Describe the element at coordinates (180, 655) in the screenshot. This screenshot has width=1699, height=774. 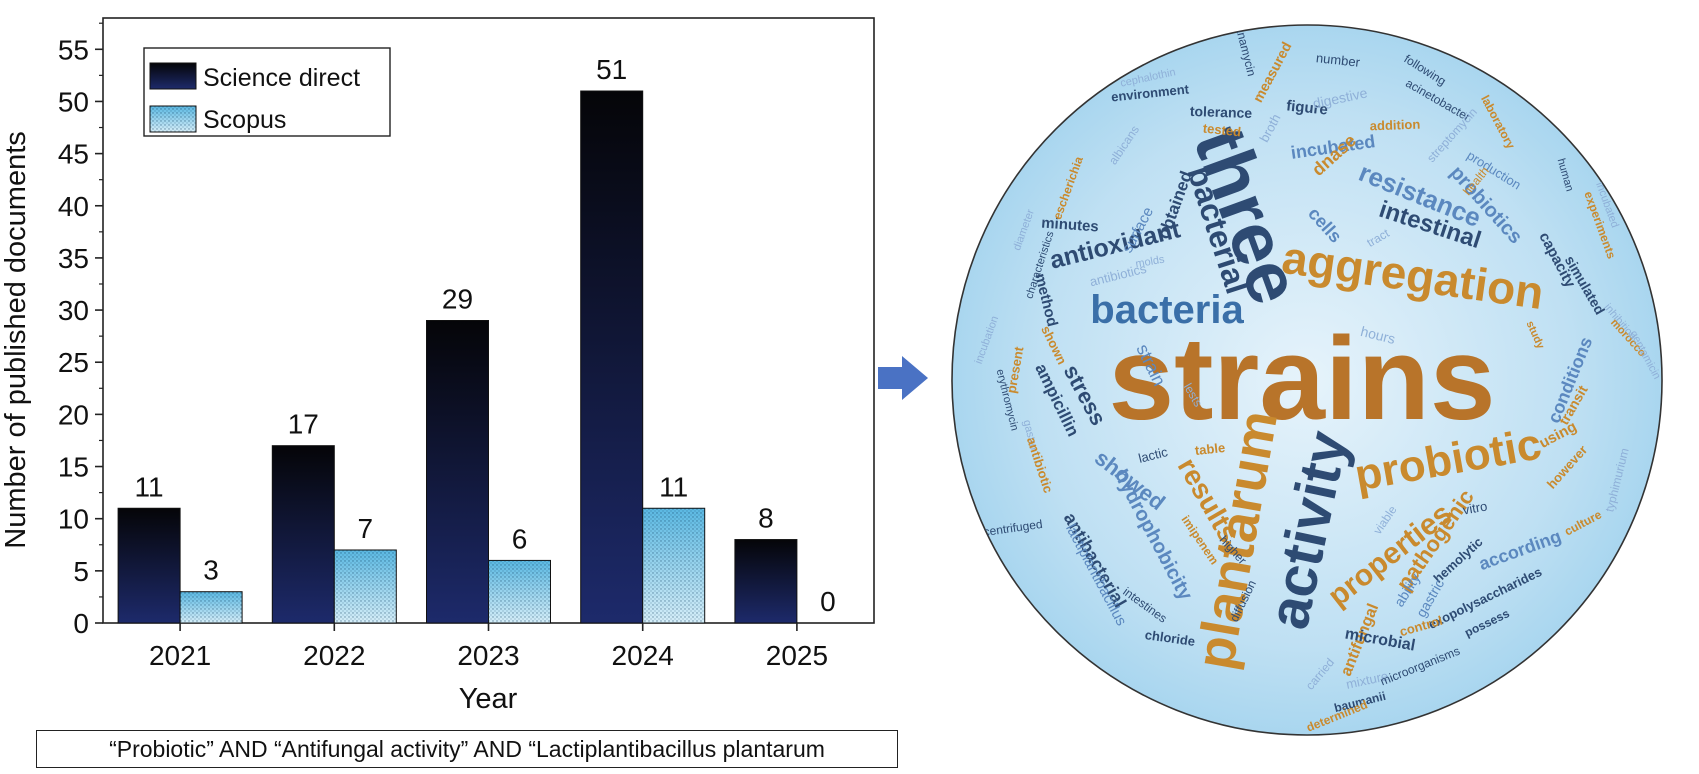
I see `x-tick-label-2021: 2021` at that location.